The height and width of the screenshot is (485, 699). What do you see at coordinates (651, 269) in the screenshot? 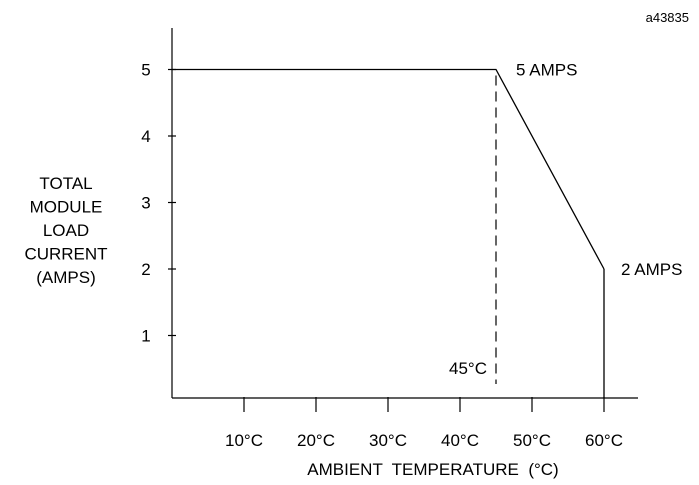
I see `annotation-1: 2 AMPS` at bounding box center [651, 269].